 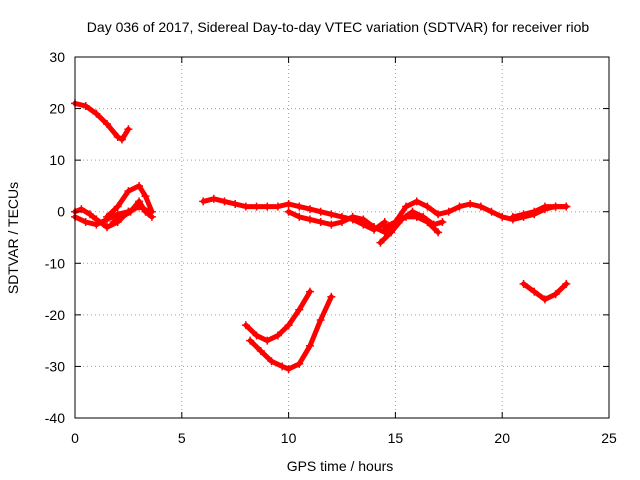 I want to click on y-tick-label: -30, so click(x=55, y=366).